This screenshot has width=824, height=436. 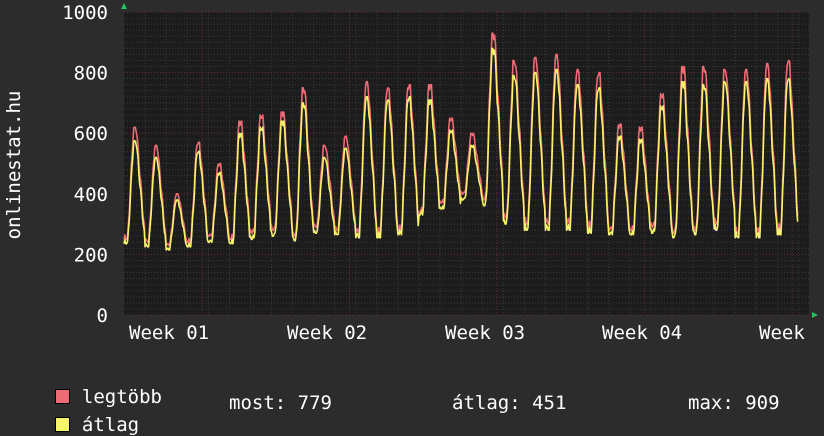 I want to click on legend-max-label: legtöbb, so click(x=121, y=397).